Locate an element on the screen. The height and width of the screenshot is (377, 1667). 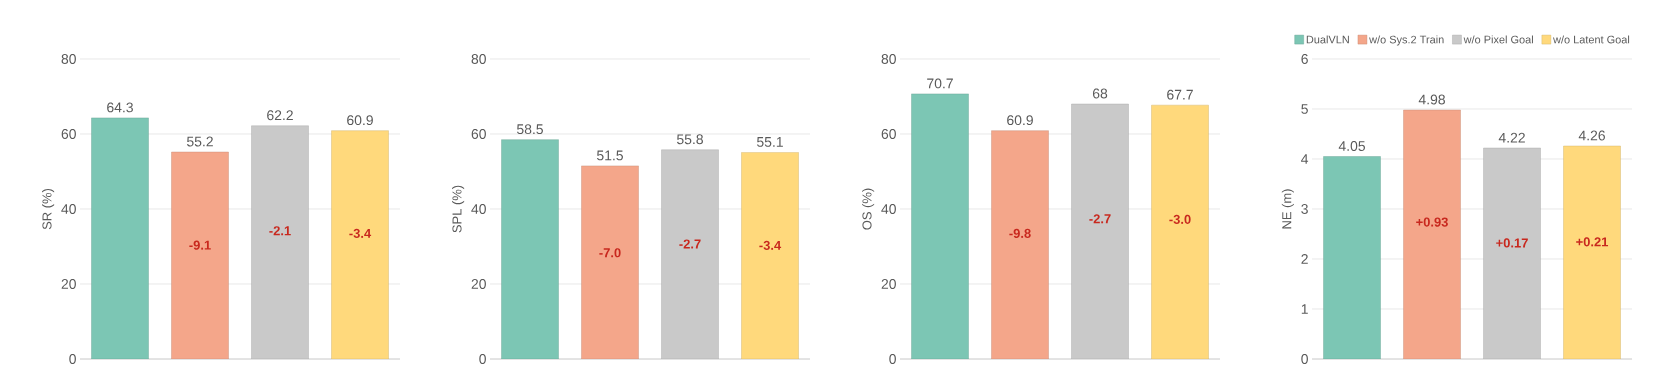
data-label: 55.1 is located at coordinates (770, 142).